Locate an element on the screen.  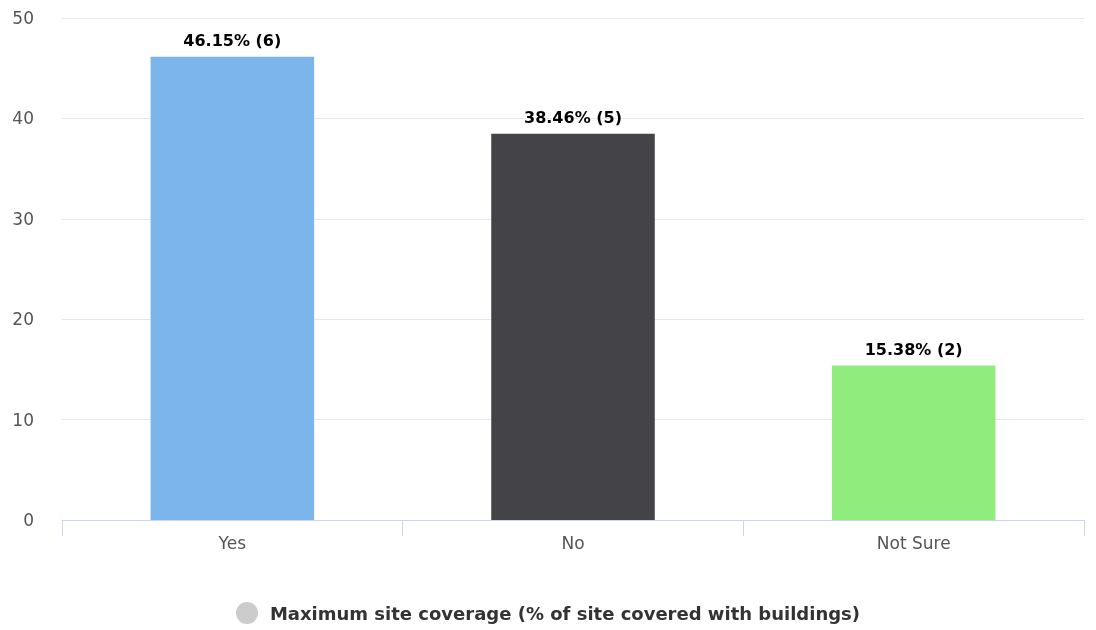
y-tick-label: 10 is located at coordinates (23, 419).